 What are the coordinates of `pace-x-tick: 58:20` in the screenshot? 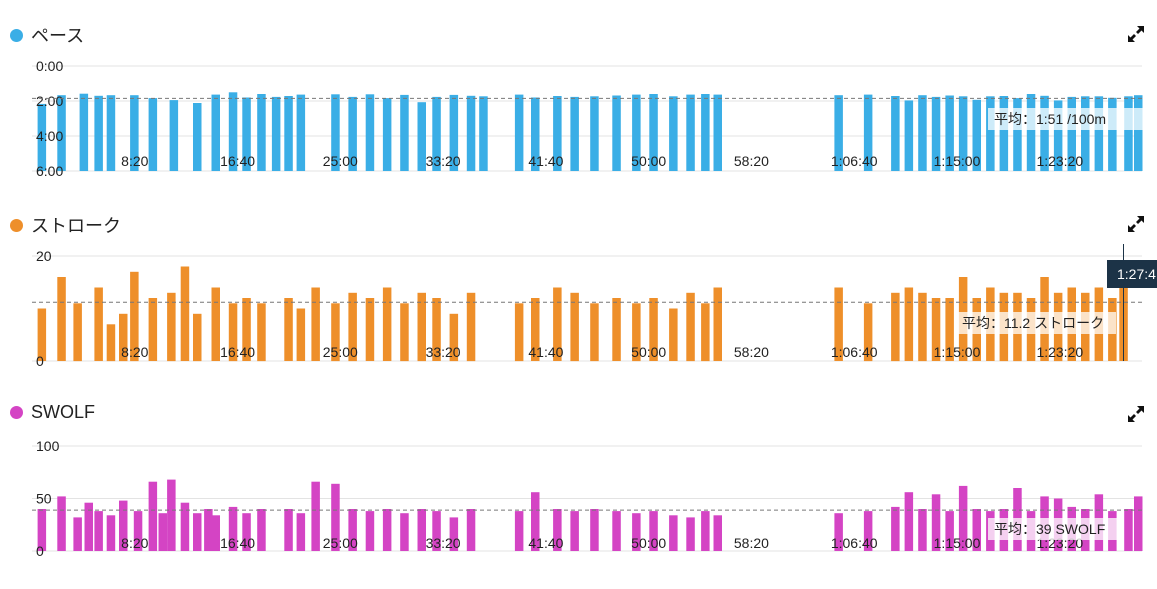 It's located at (751, 161).